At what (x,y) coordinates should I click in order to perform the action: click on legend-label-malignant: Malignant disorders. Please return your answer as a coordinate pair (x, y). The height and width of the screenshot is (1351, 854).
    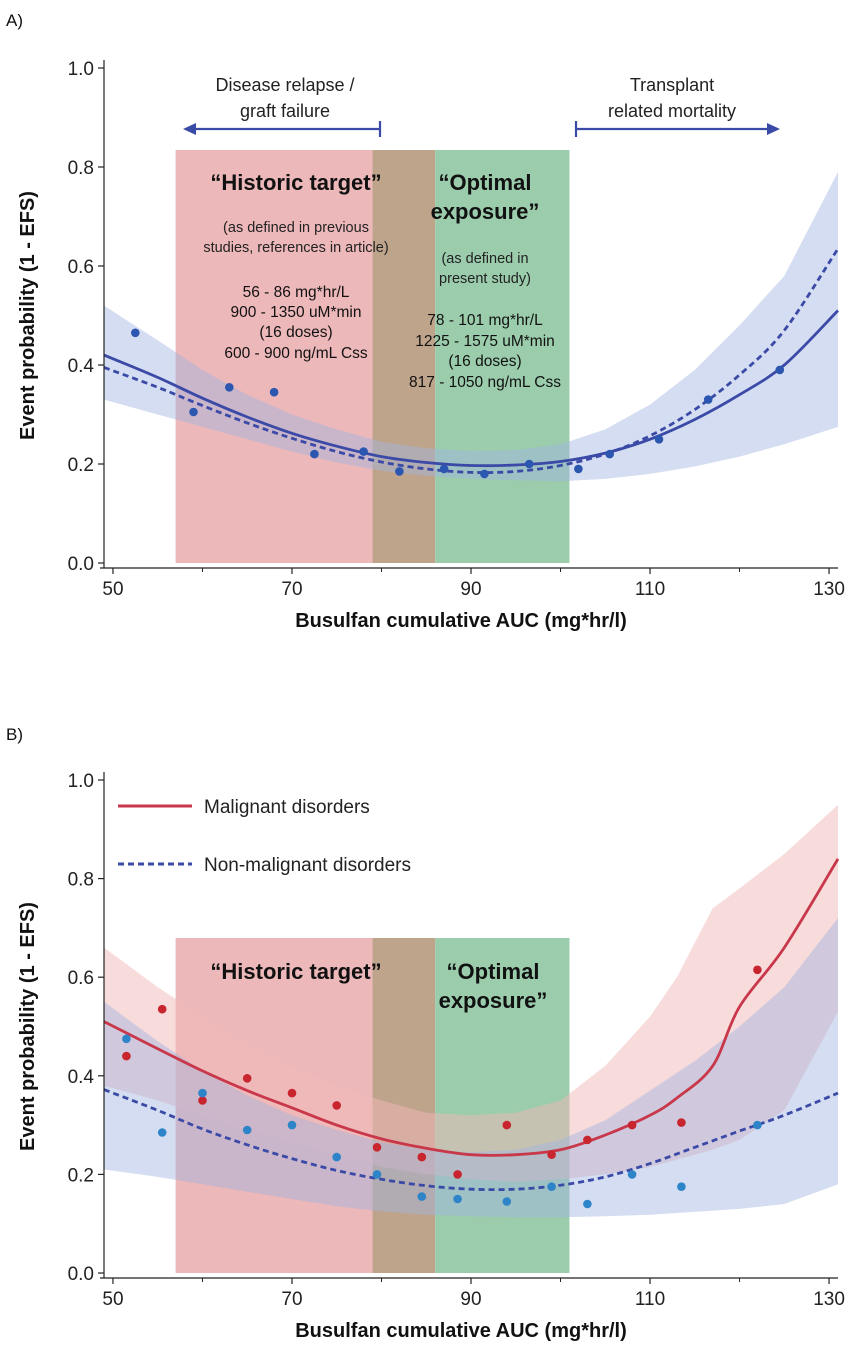
    Looking at the image, I should click on (287, 807).